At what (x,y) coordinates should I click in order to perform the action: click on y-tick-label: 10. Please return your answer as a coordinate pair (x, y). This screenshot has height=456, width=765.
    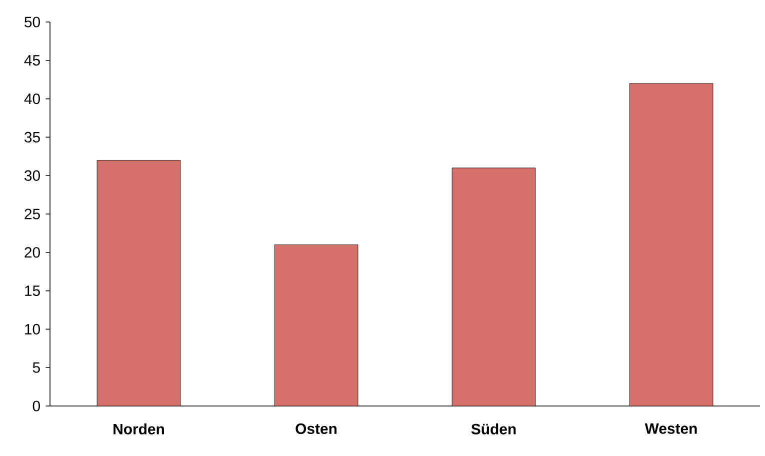
    Looking at the image, I should click on (32, 329).